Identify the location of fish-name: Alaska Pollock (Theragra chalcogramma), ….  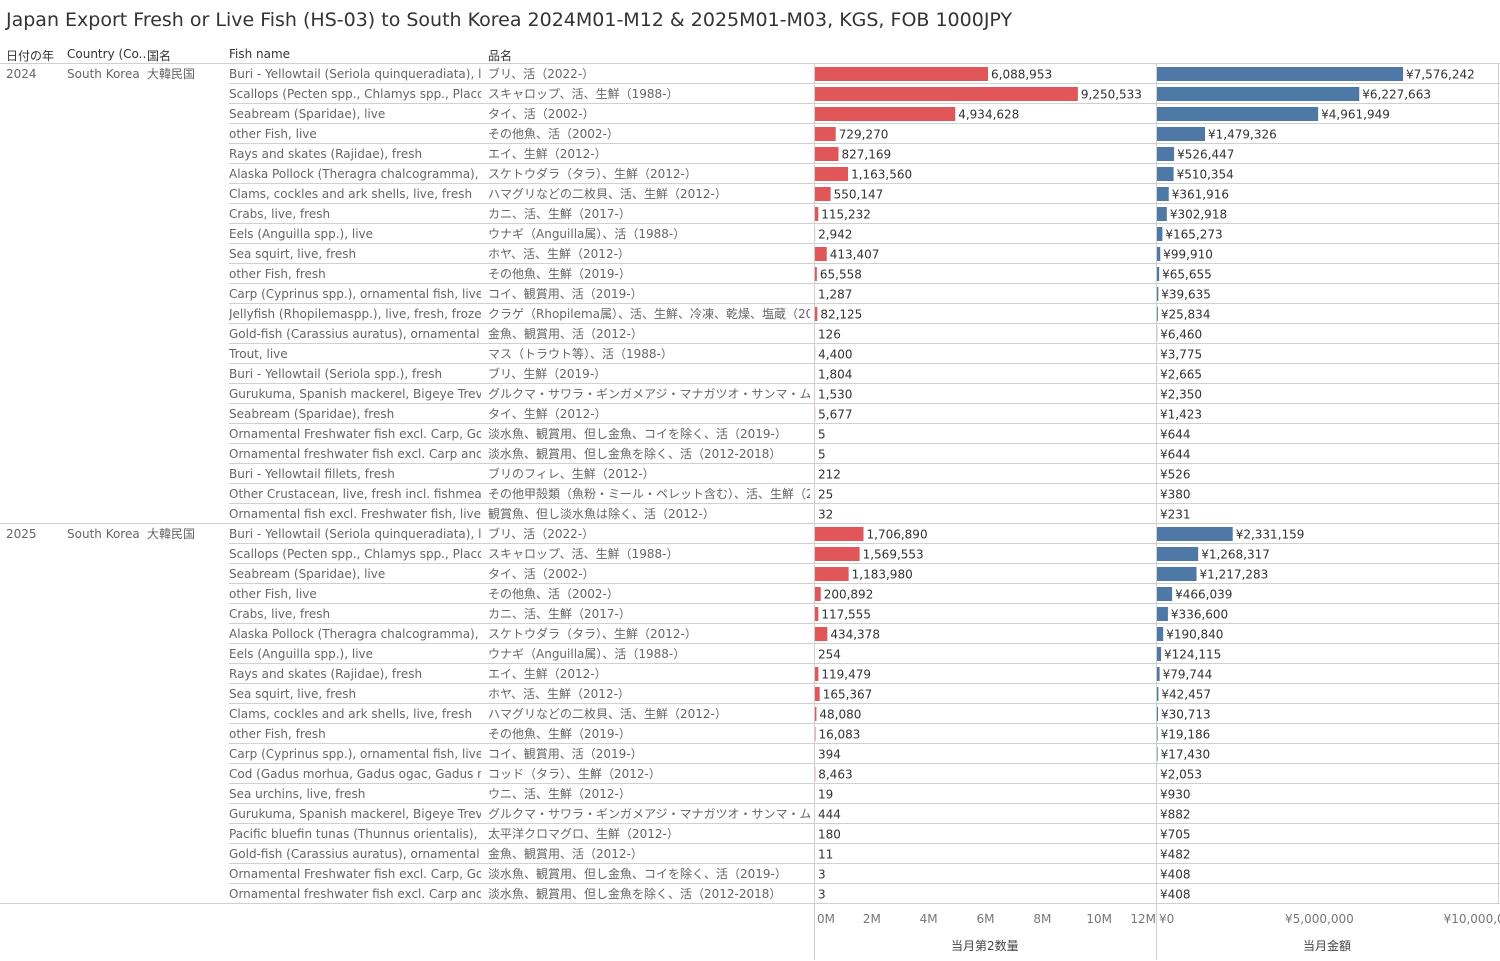
(355, 634).